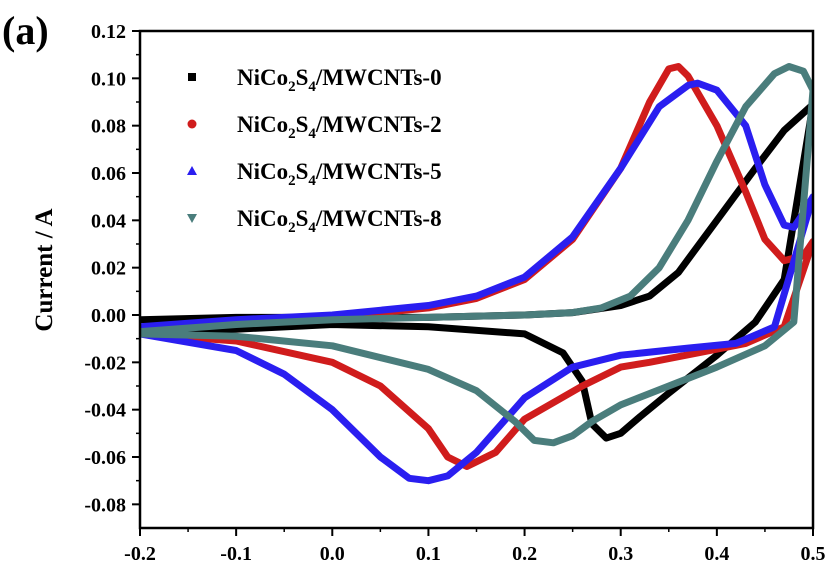 The width and height of the screenshot is (831, 572). I want to click on legend-label-nico2s4-mwcnts-5: NiCo2S4/MWCNTs-5, so click(339, 174).